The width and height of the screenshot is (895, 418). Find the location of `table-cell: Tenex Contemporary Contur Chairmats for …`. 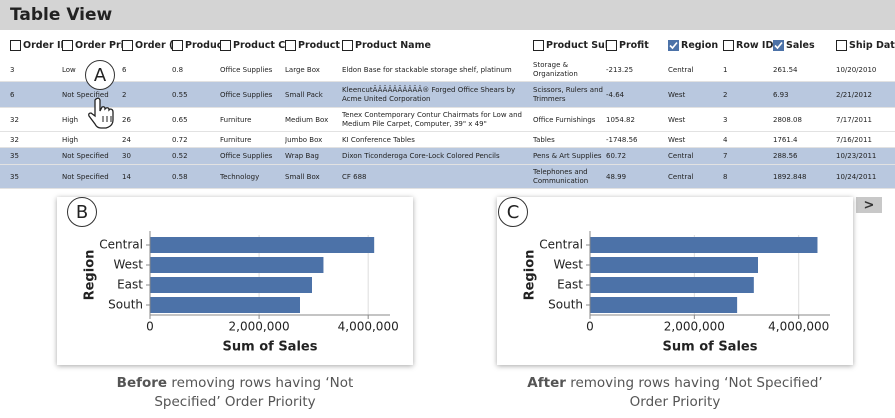

table-cell: Tenex Contemporary Contur Chairmats for … is located at coordinates (432, 119).